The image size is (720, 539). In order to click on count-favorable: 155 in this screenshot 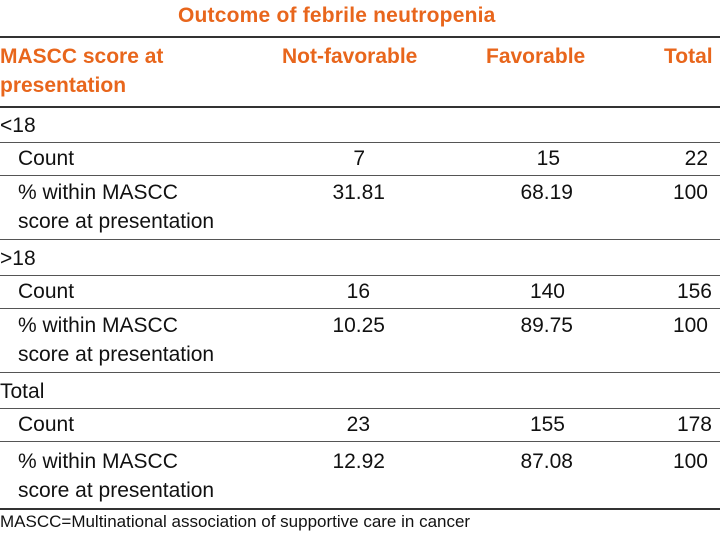, I will do `click(547, 424)`.